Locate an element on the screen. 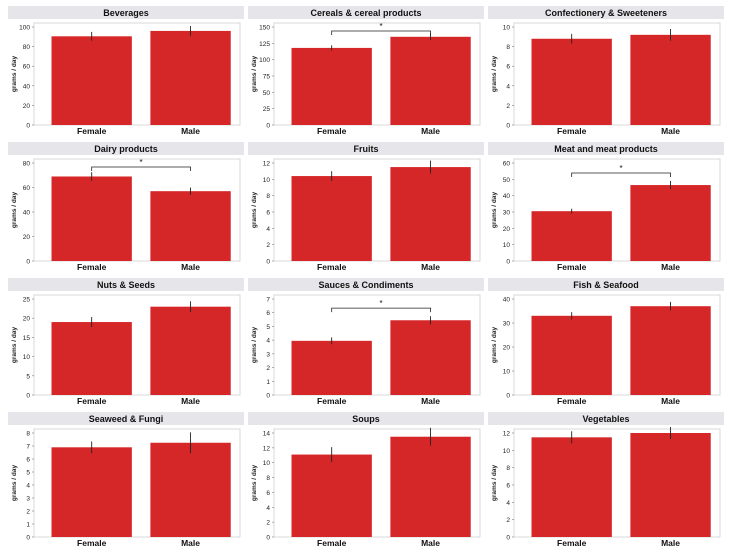 The image size is (735, 560). panel-title: Fruits is located at coordinates (365, 149).